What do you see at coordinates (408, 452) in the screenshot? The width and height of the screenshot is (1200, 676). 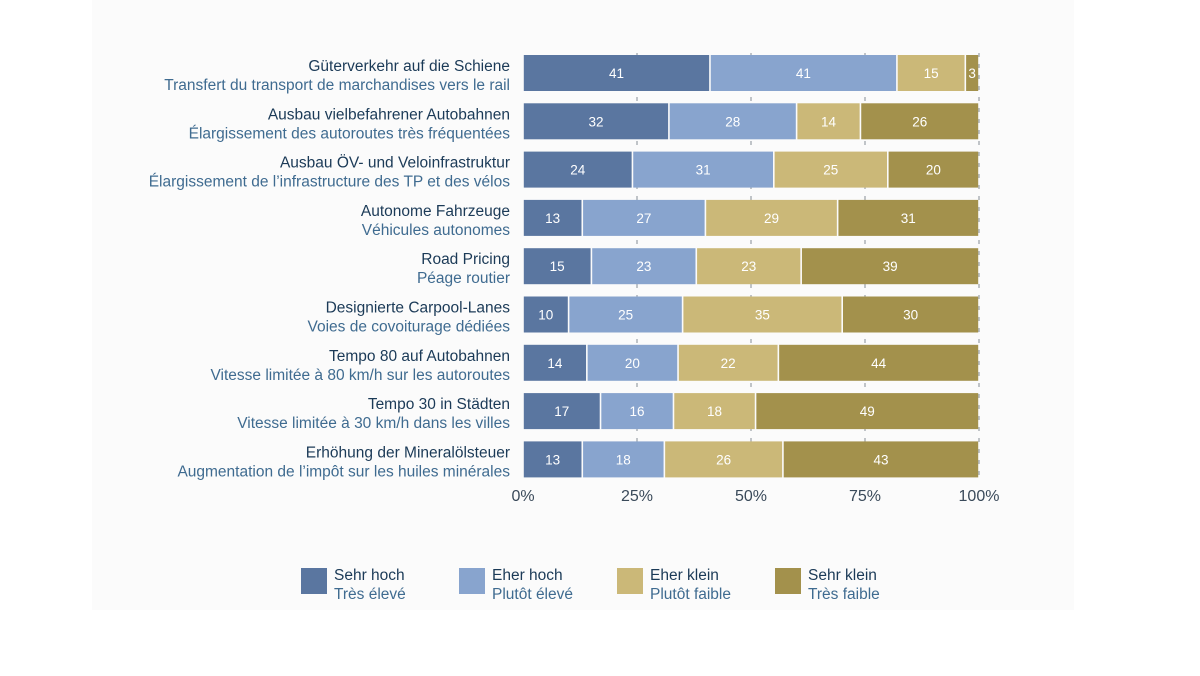 I see `category-label-de: Erhöhung der Mineralölsteuer` at bounding box center [408, 452].